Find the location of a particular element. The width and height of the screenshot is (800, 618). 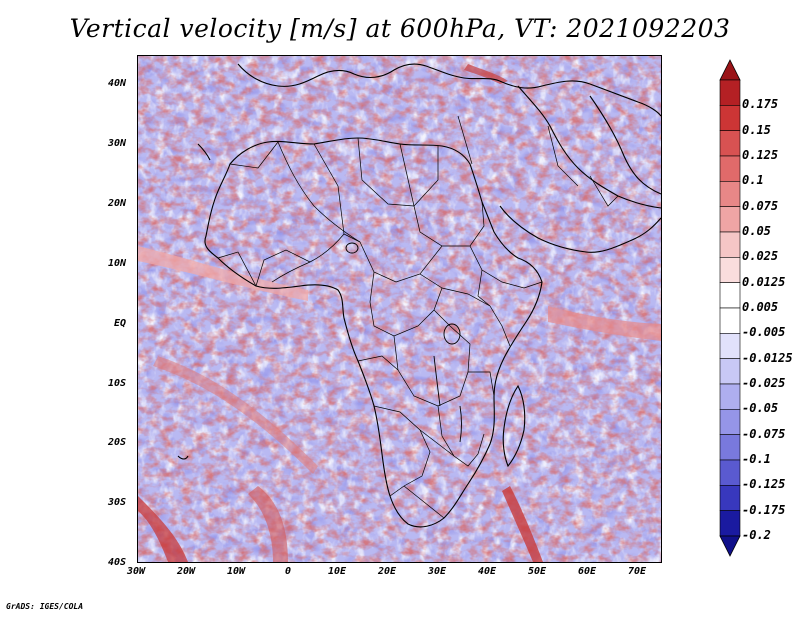

mediterranean-northern-coast is located at coordinates (449, 90).